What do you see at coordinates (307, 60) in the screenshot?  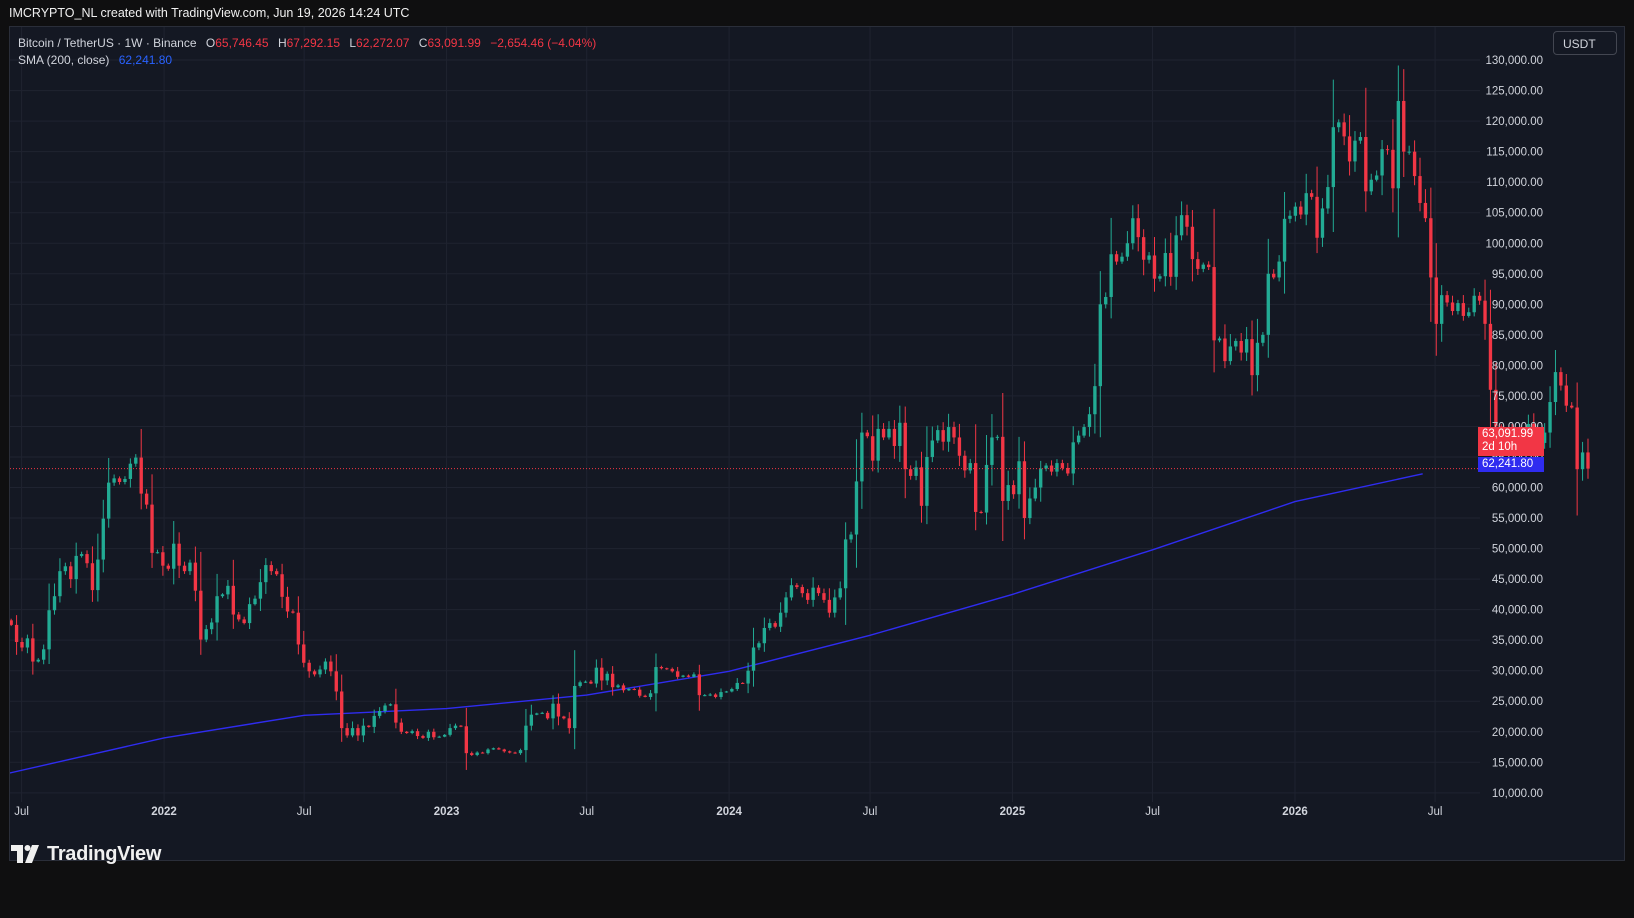 I see `sma-legend-row: SMA (200, close) 62,241.80` at bounding box center [307, 60].